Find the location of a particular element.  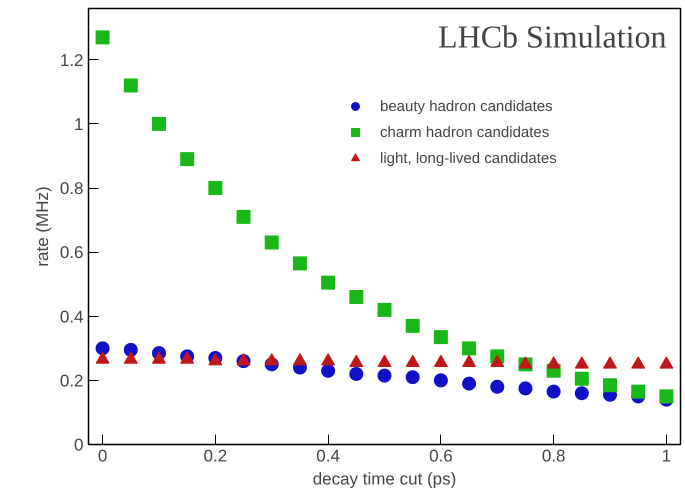

legend-label: charm hadron candidates is located at coordinates (465, 132).